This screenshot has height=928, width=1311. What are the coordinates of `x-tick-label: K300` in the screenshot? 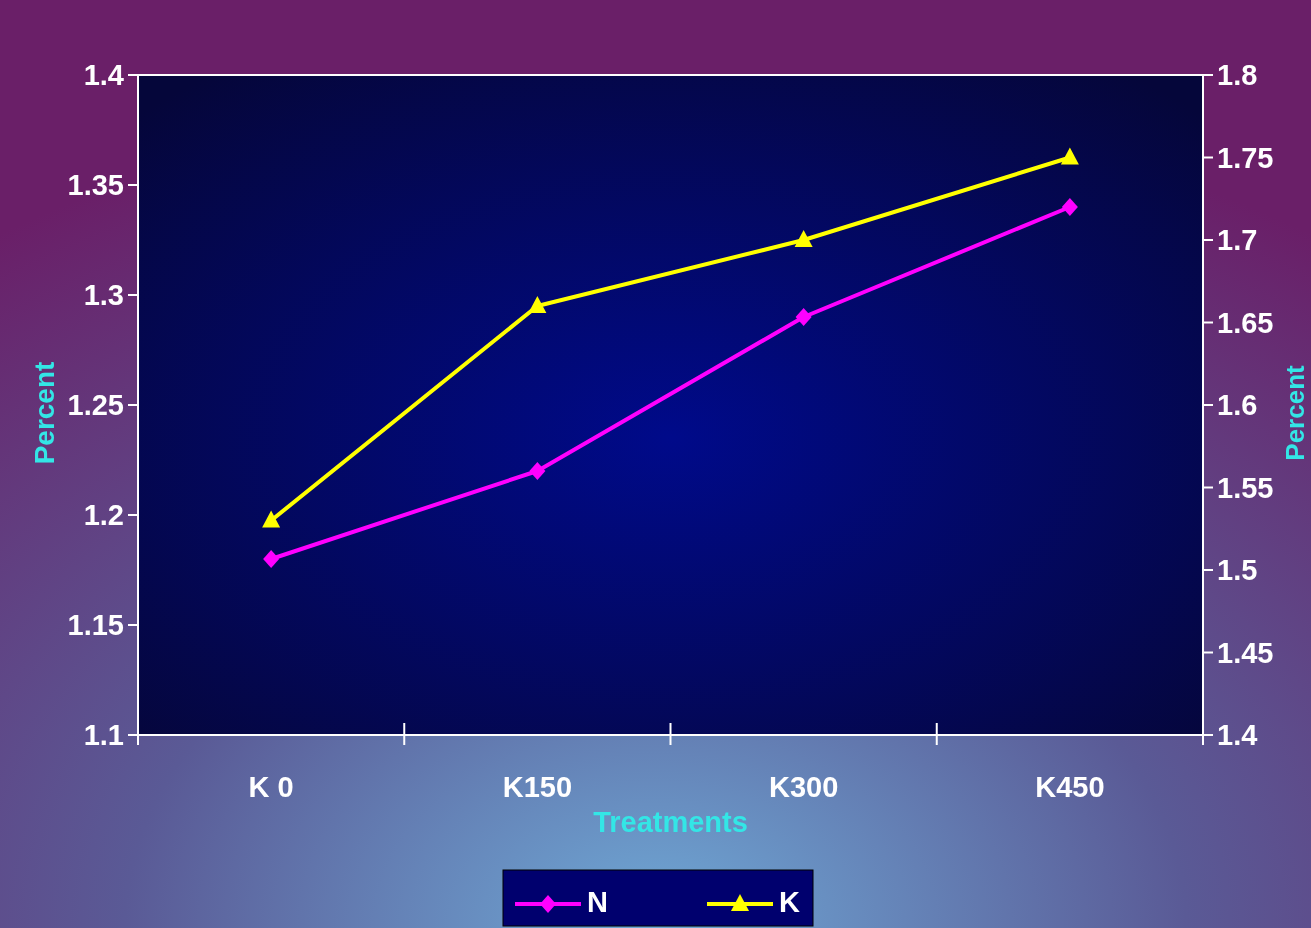 It's located at (803, 787).